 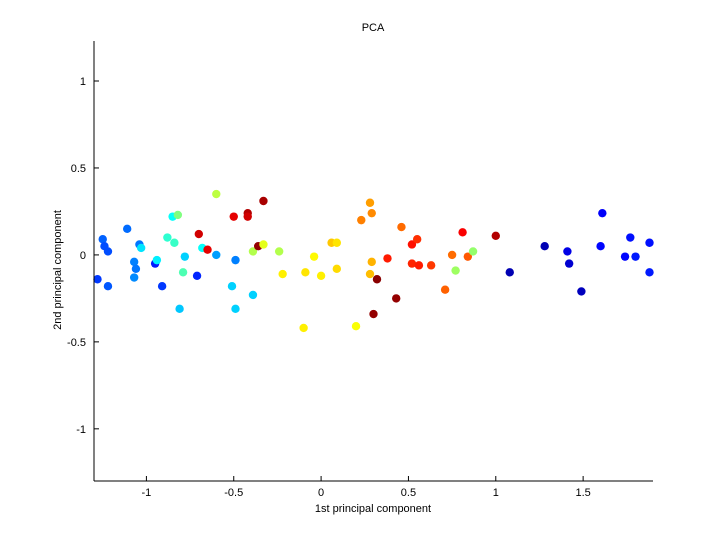 I want to click on x-tick-label: 1, so click(x=496, y=493).